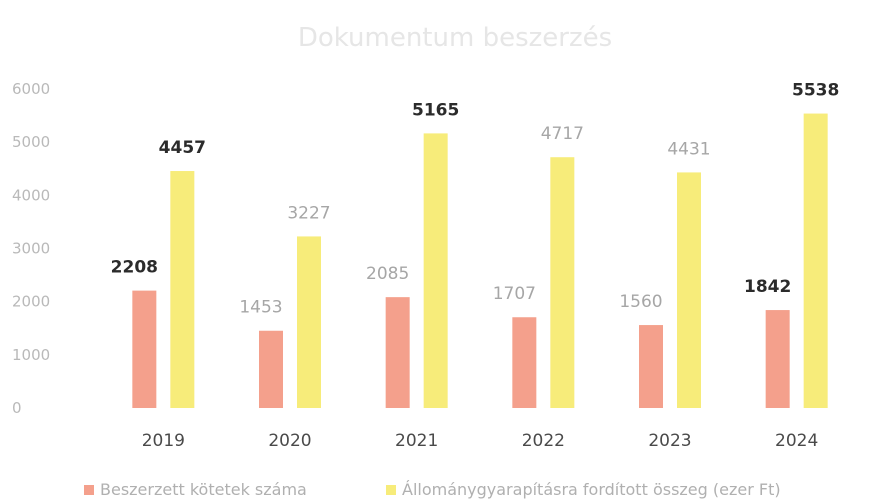 The width and height of the screenshot is (873, 504). Describe the element at coordinates (455, 38) in the screenshot. I see `chart-title: Dokumentum beszerzés` at that location.